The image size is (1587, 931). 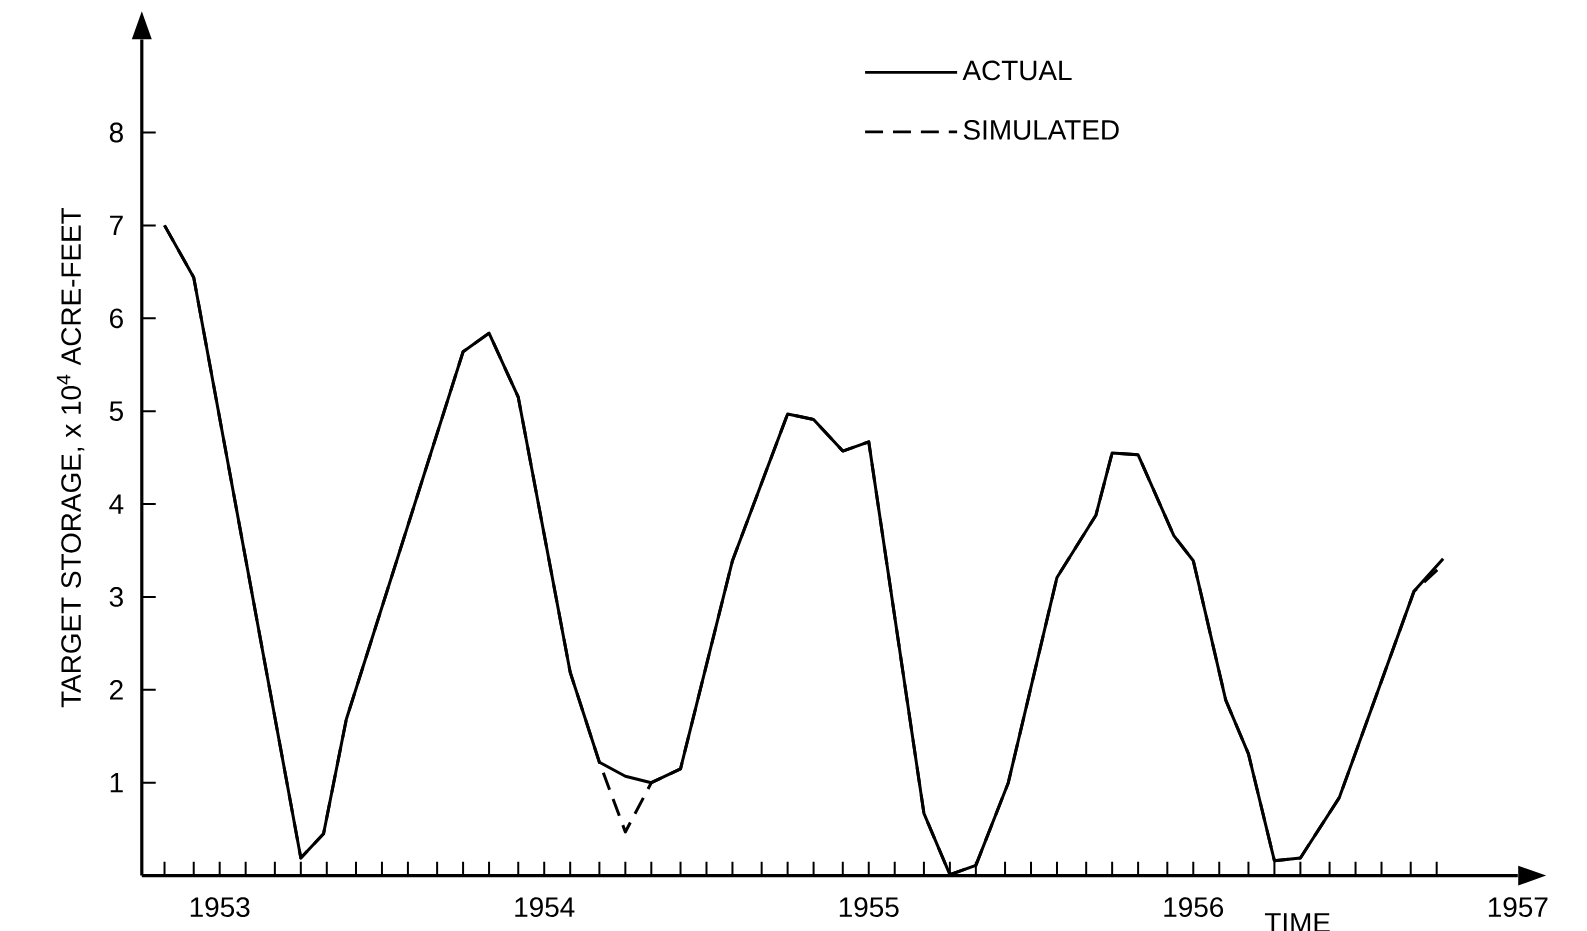 What do you see at coordinates (116, 318) in the screenshot?
I see `y-tick-label: 6` at bounding box center [116, 318].